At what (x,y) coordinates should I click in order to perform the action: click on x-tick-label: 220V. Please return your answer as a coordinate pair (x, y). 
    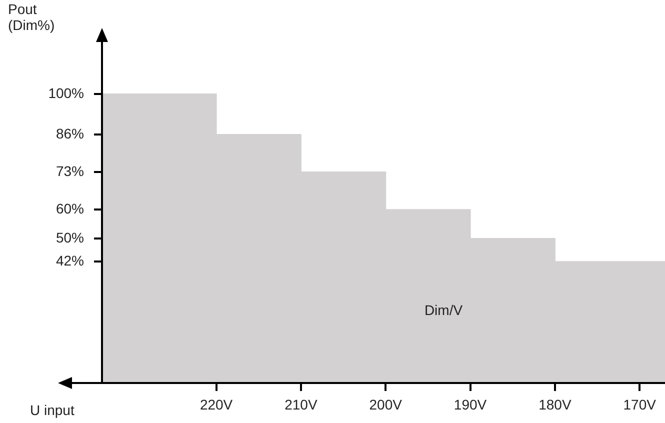
    Looking at the image, I should click on (217, 404).